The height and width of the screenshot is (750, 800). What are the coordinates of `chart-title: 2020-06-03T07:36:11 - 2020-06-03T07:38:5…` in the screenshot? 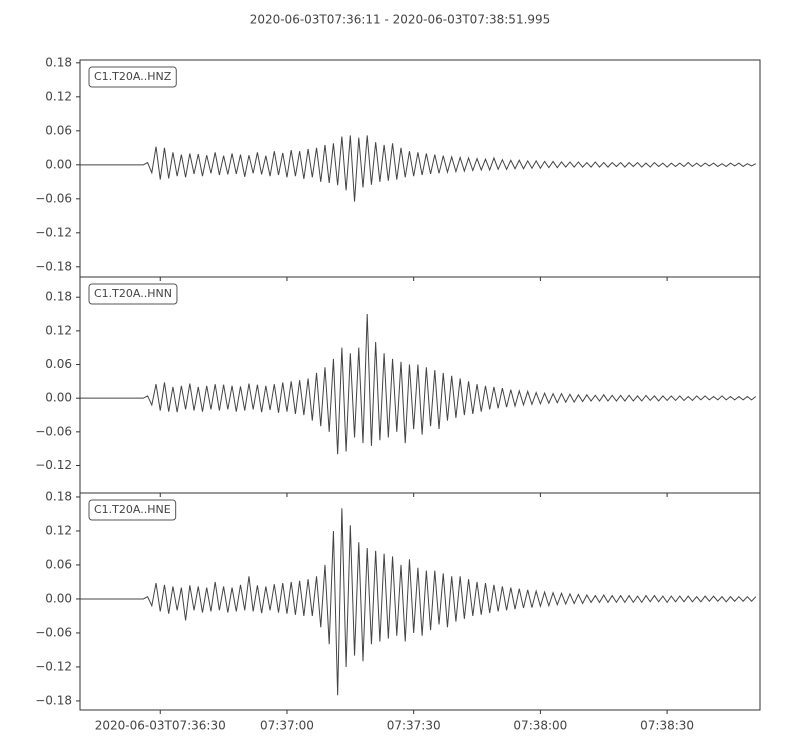 It's located at (400, 20).